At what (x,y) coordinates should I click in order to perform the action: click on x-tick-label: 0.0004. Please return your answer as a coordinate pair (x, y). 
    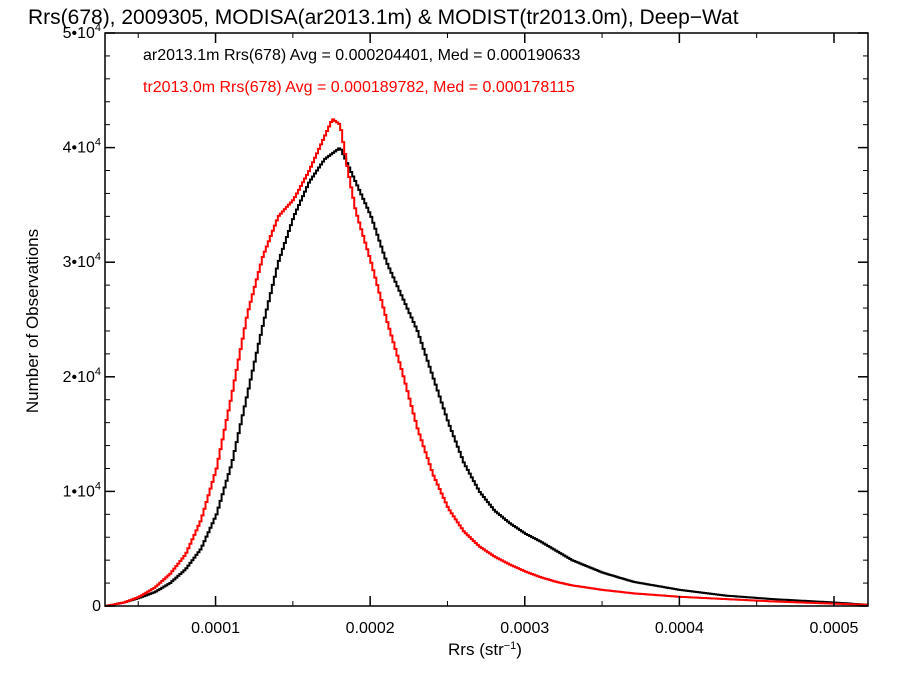
    Looking at the image, I should click on (679, 628).